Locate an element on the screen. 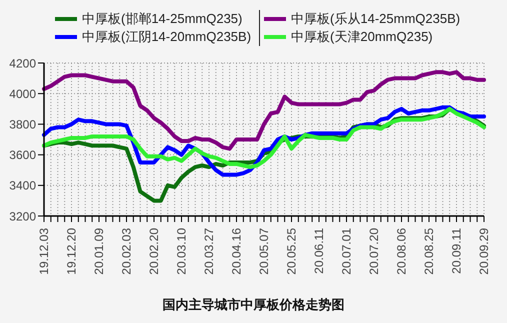 The image size is (507, 323). legend-label: 中厚板(邯郸14-25mmQ235) is located at coordinates (162, 19).